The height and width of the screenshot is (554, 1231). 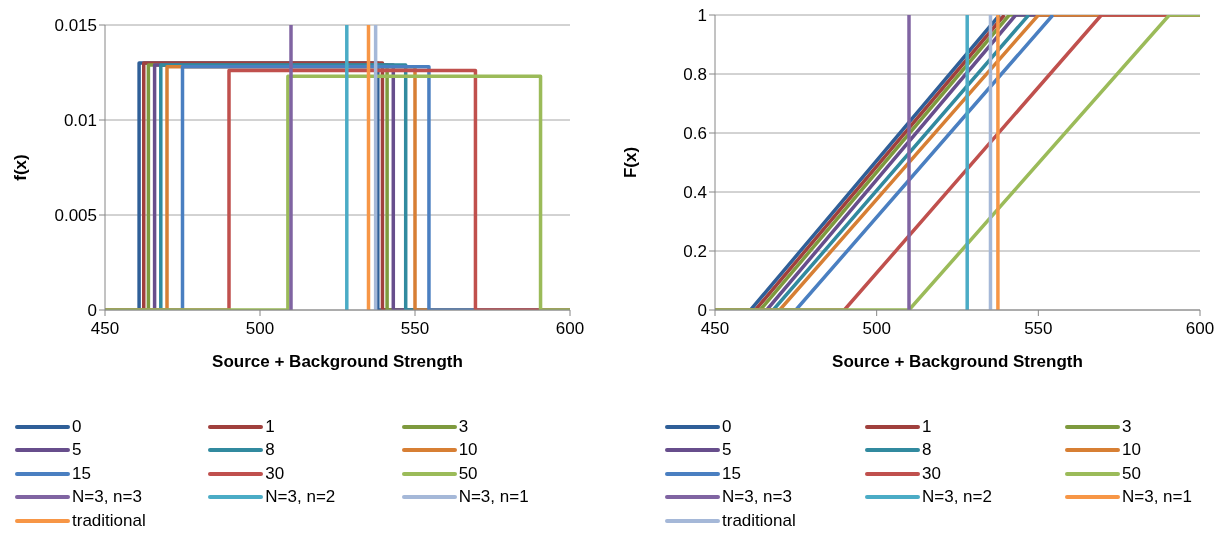 I want to click on y-axis-title: F(x), so click(x=631, y=162).